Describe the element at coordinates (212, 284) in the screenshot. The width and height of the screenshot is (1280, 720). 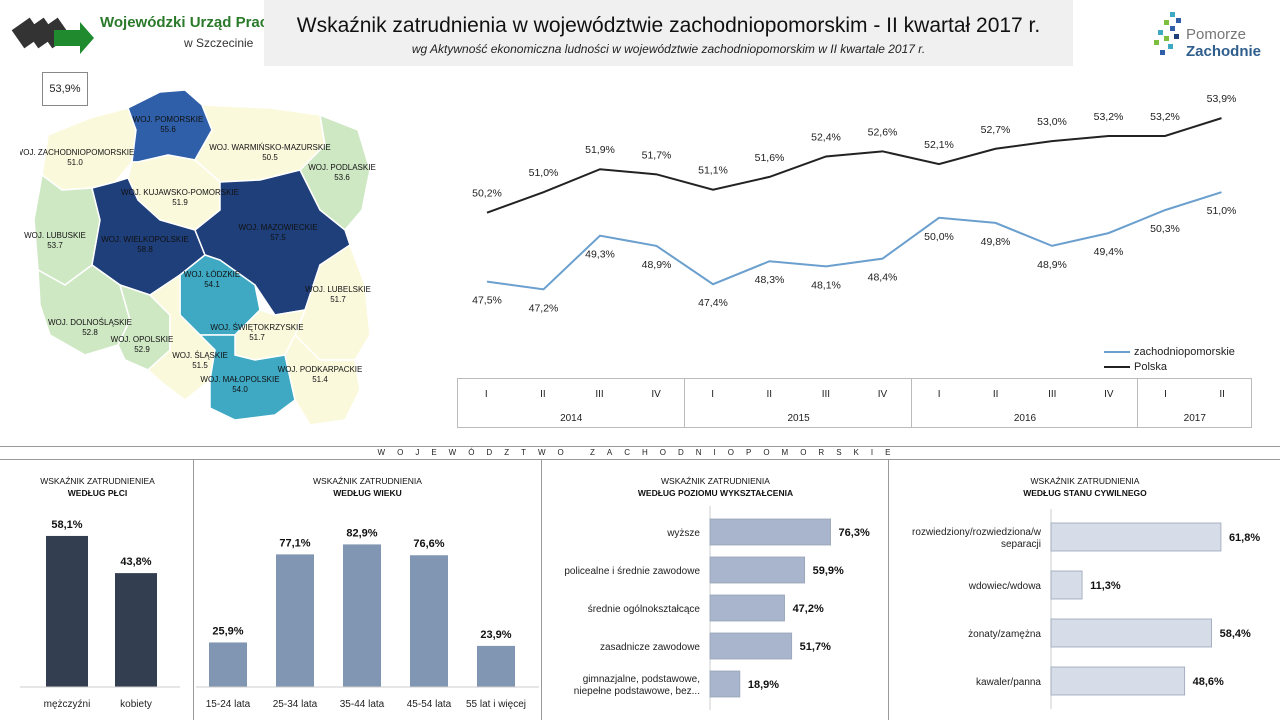
I see `map-label-value: 54.1` at that location.